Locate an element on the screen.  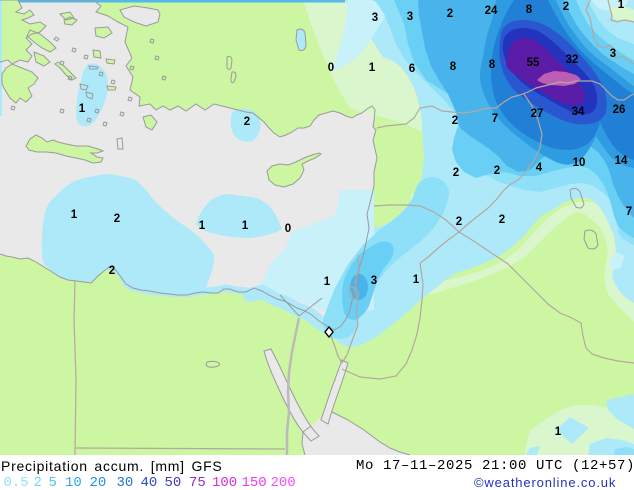
svg-text: 14 is located at coordinates (621, 161).